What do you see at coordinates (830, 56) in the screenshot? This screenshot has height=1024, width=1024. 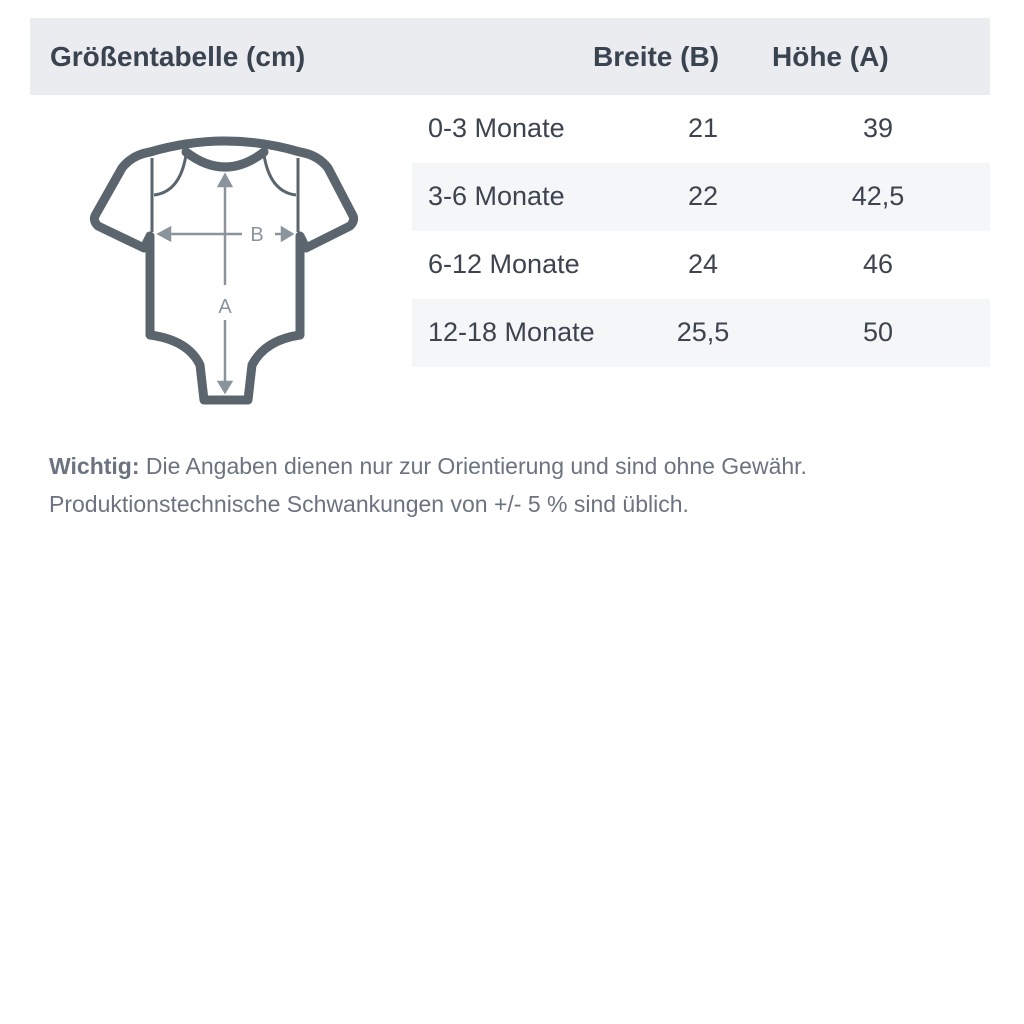 I see `column-header-hoehe: Höhe (A)` at bounding box center [830, 56].